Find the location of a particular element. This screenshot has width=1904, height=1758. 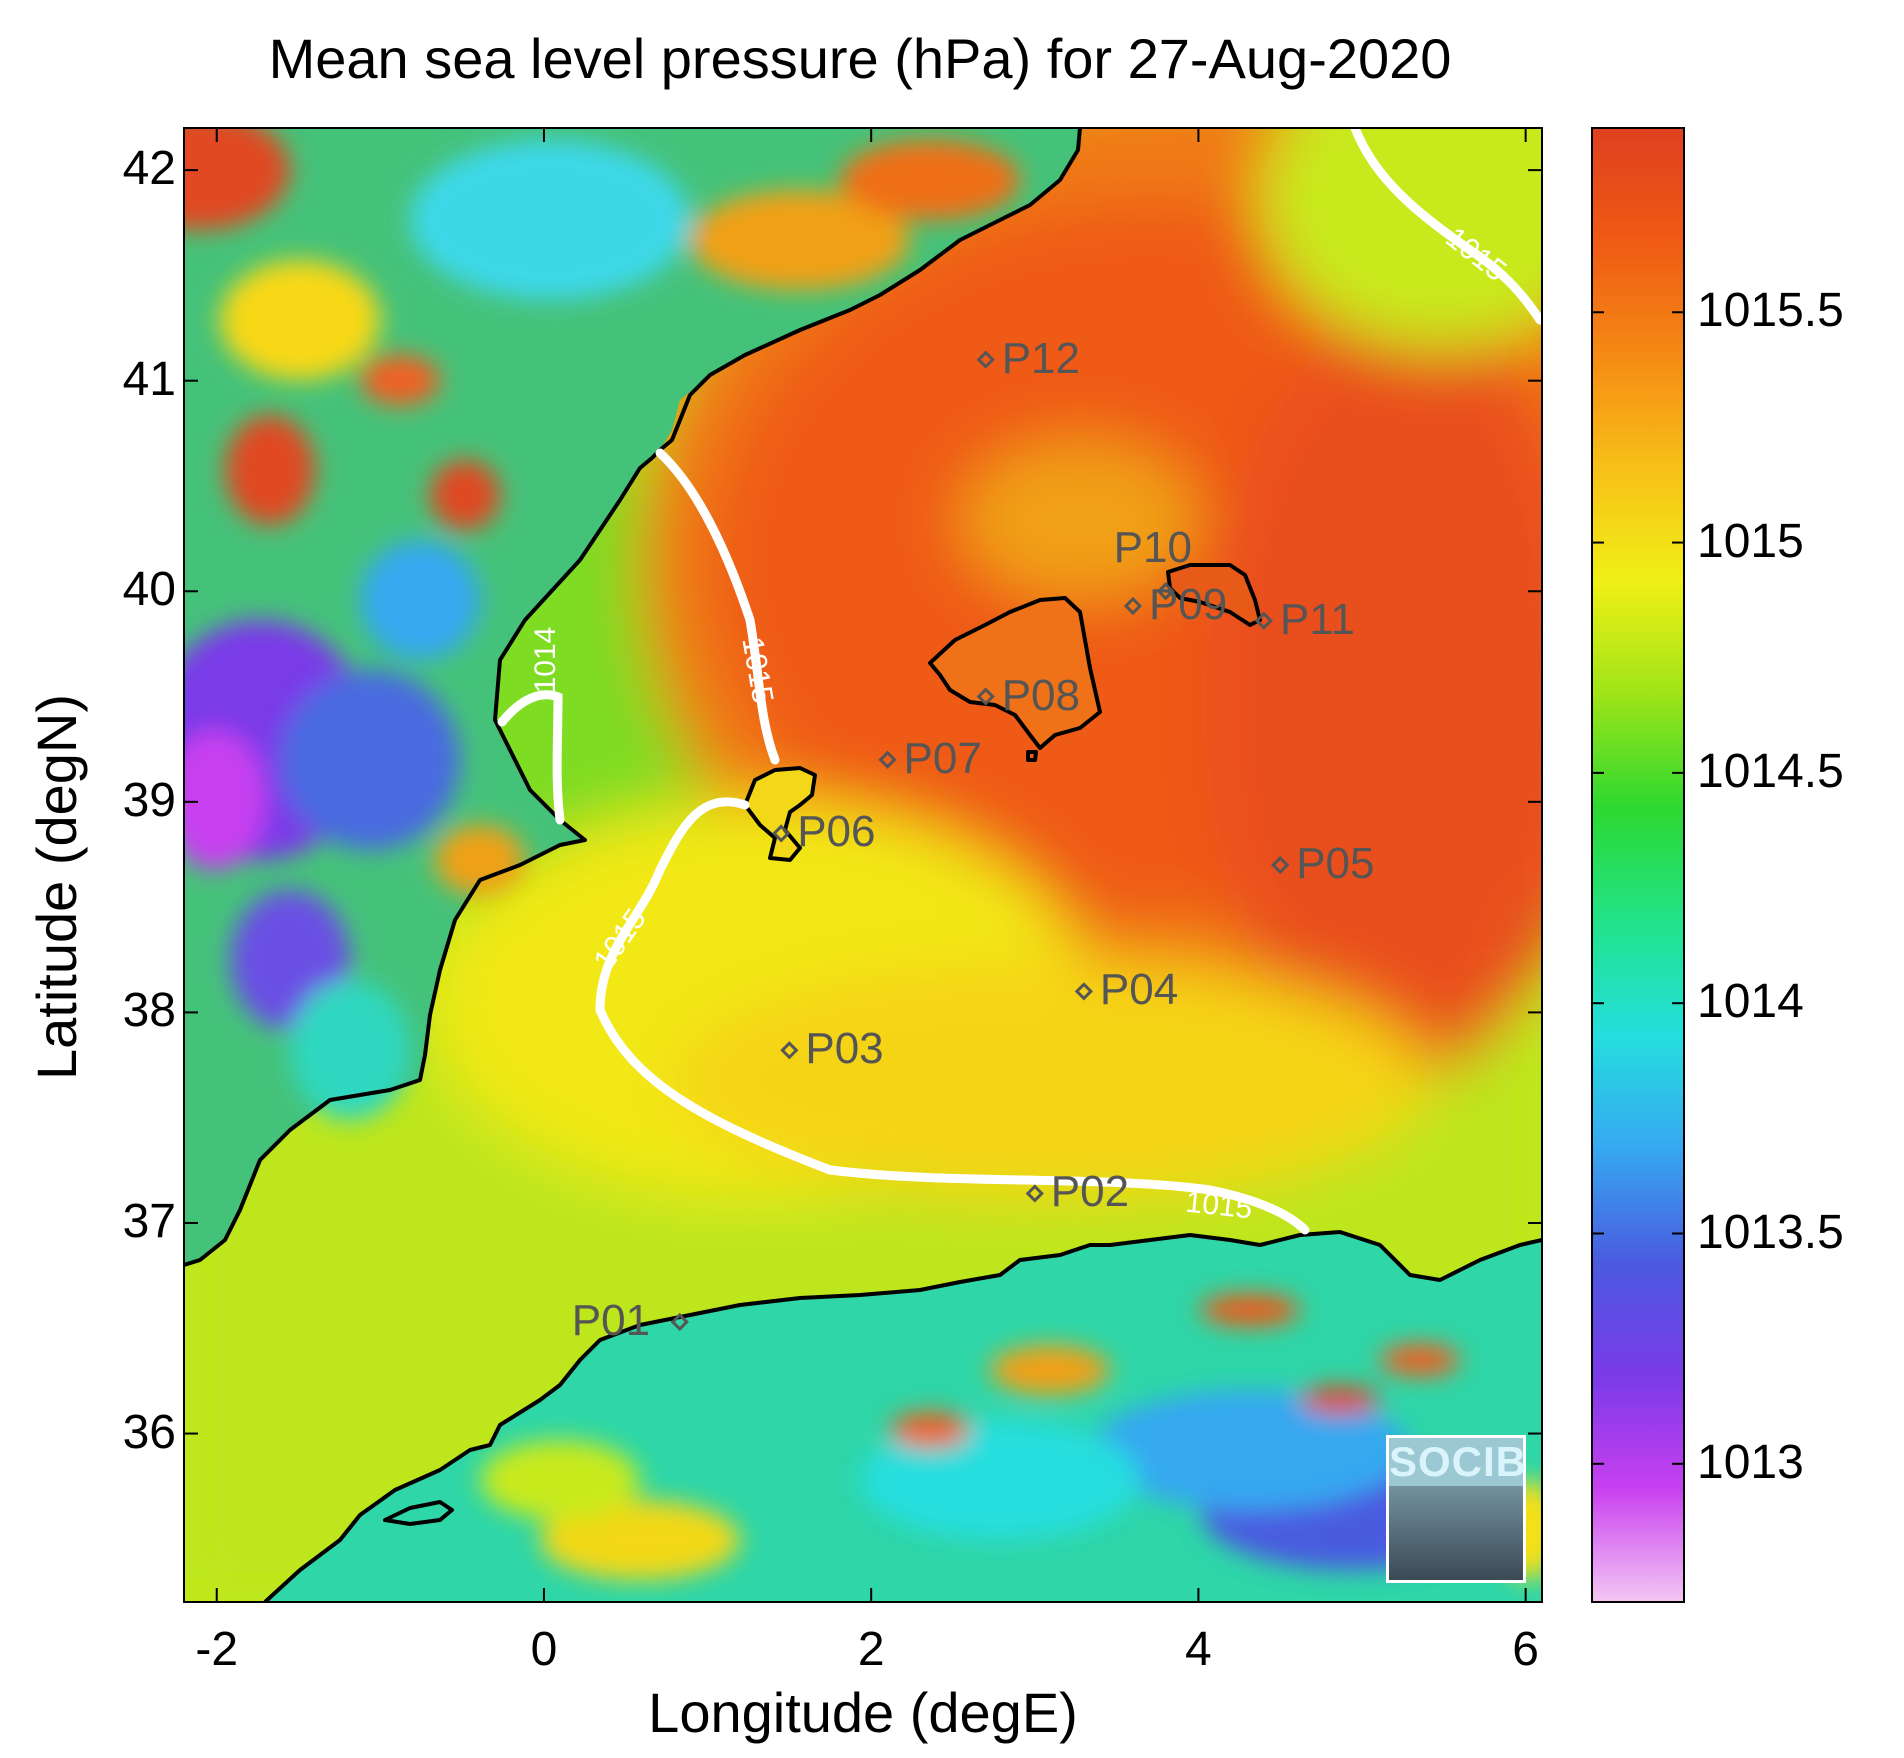

station-marker-p06 is located at coordinates (781, 833).